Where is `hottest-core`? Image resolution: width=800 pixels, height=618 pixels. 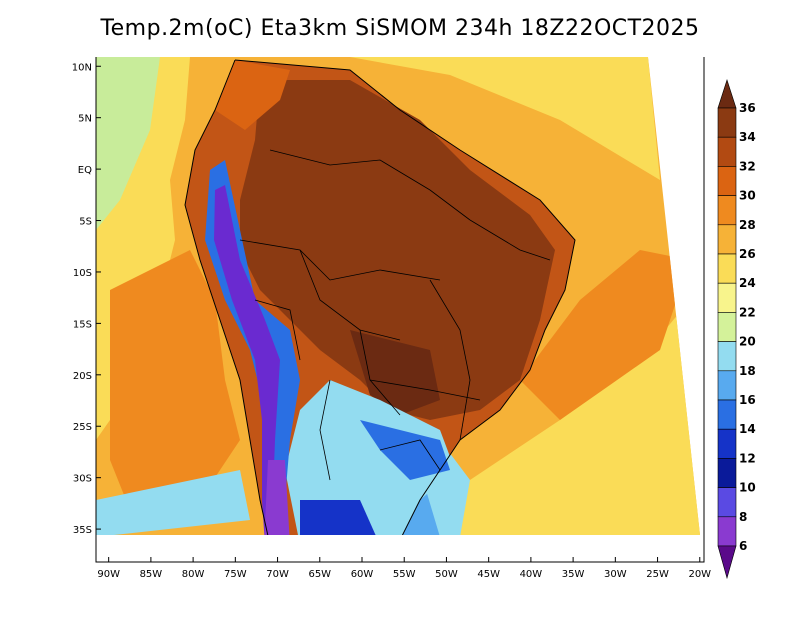 hottest-core is located at coordinates (395, 372).